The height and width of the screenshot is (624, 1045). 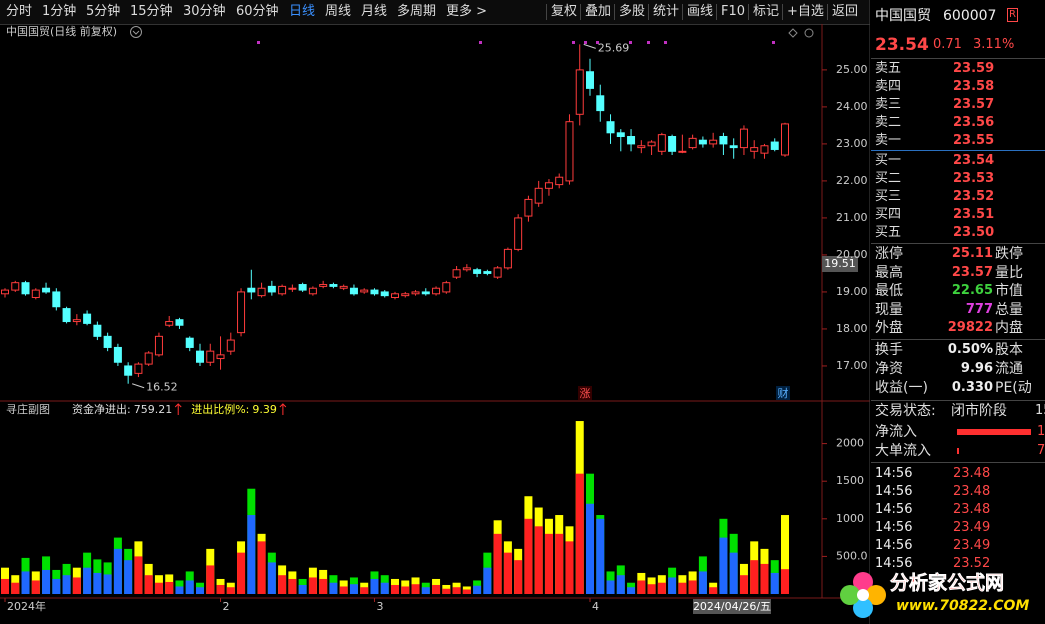 I want to click on period-tab: 周线, so click(x=338, y=11).